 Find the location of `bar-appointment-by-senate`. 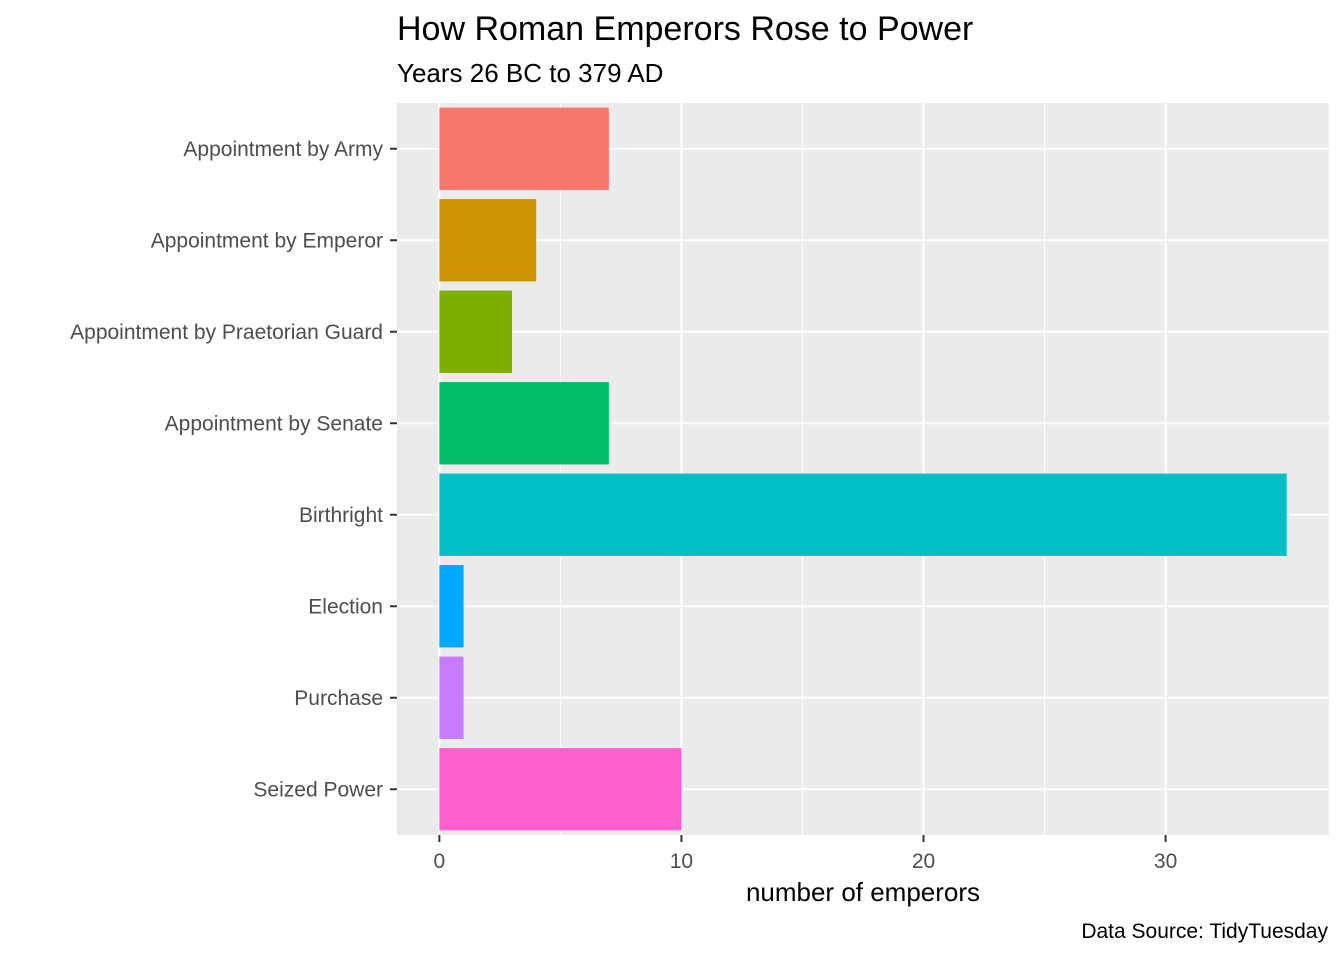

bar-appointment-by-senate is located at coordinates (524, 423).